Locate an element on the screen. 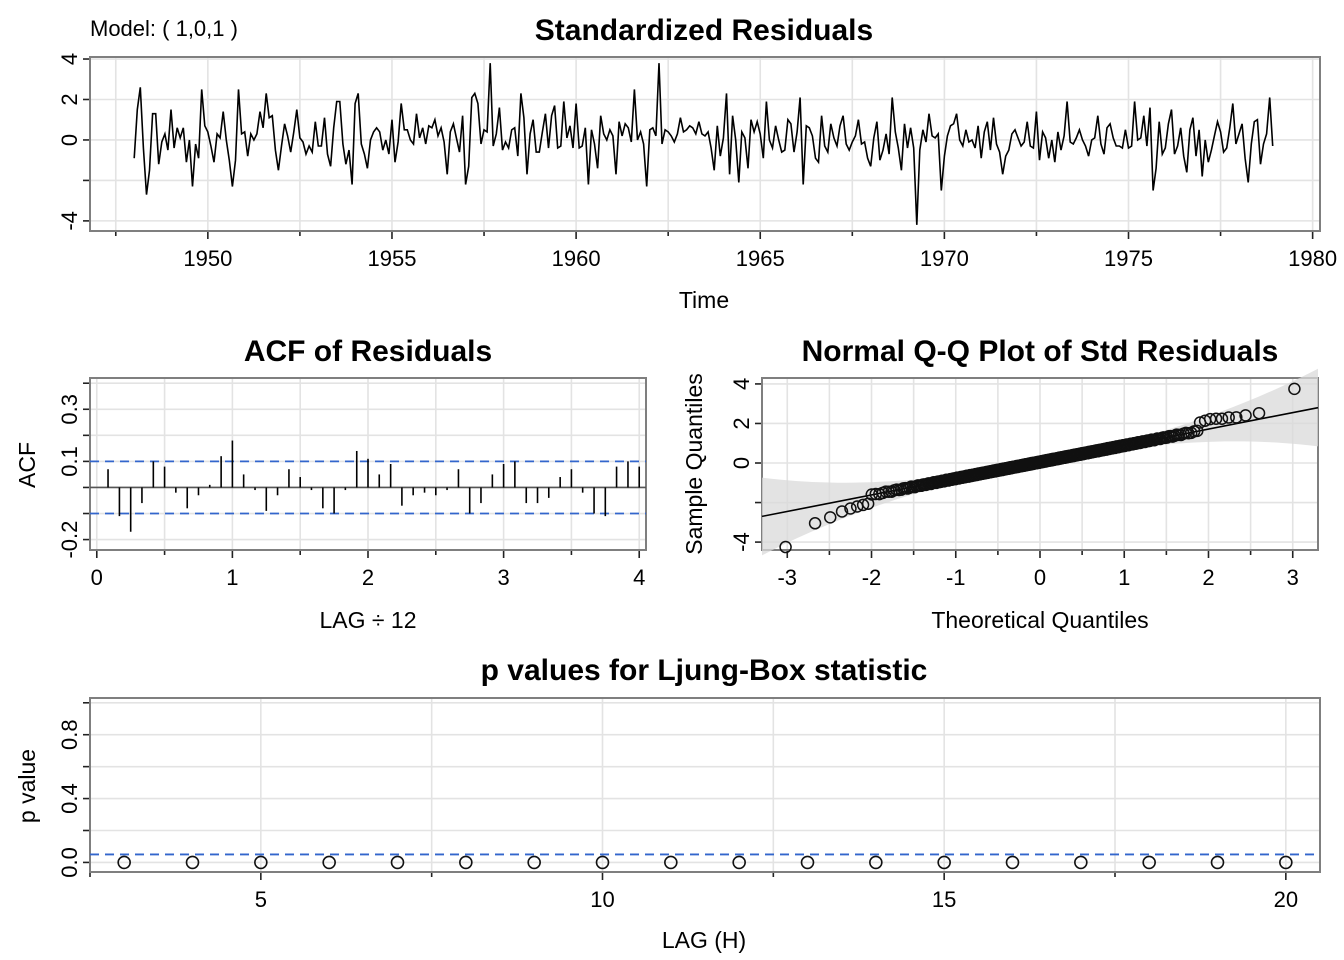 This screenshot has width=1344, height=960. qq-xtick-label: -2 is located at coordinates (872, 577).